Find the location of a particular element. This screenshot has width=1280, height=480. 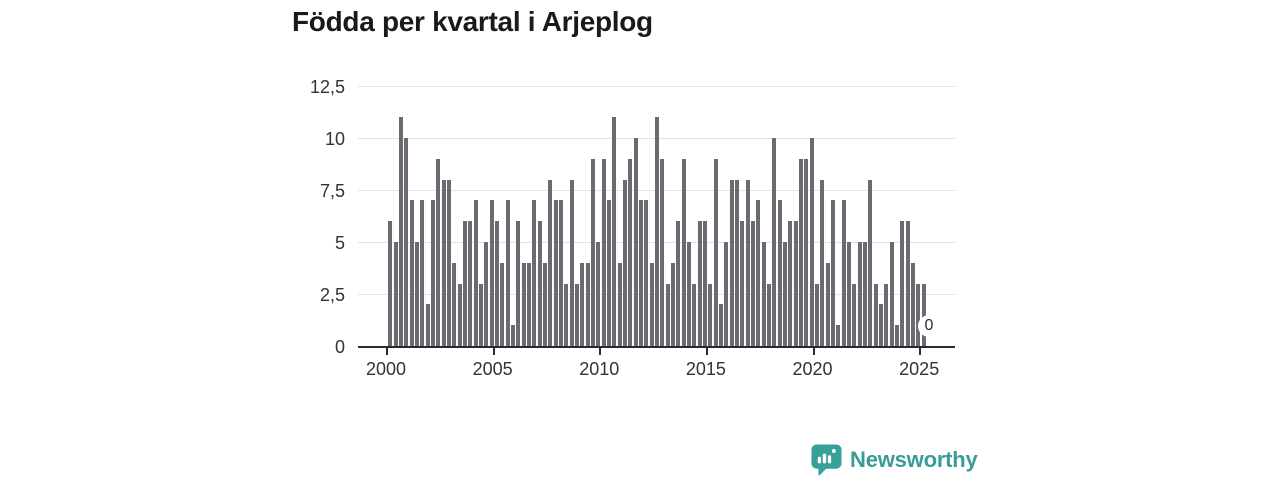

x-axis-tick-label: 2025 is located at coordinates (919, 369).